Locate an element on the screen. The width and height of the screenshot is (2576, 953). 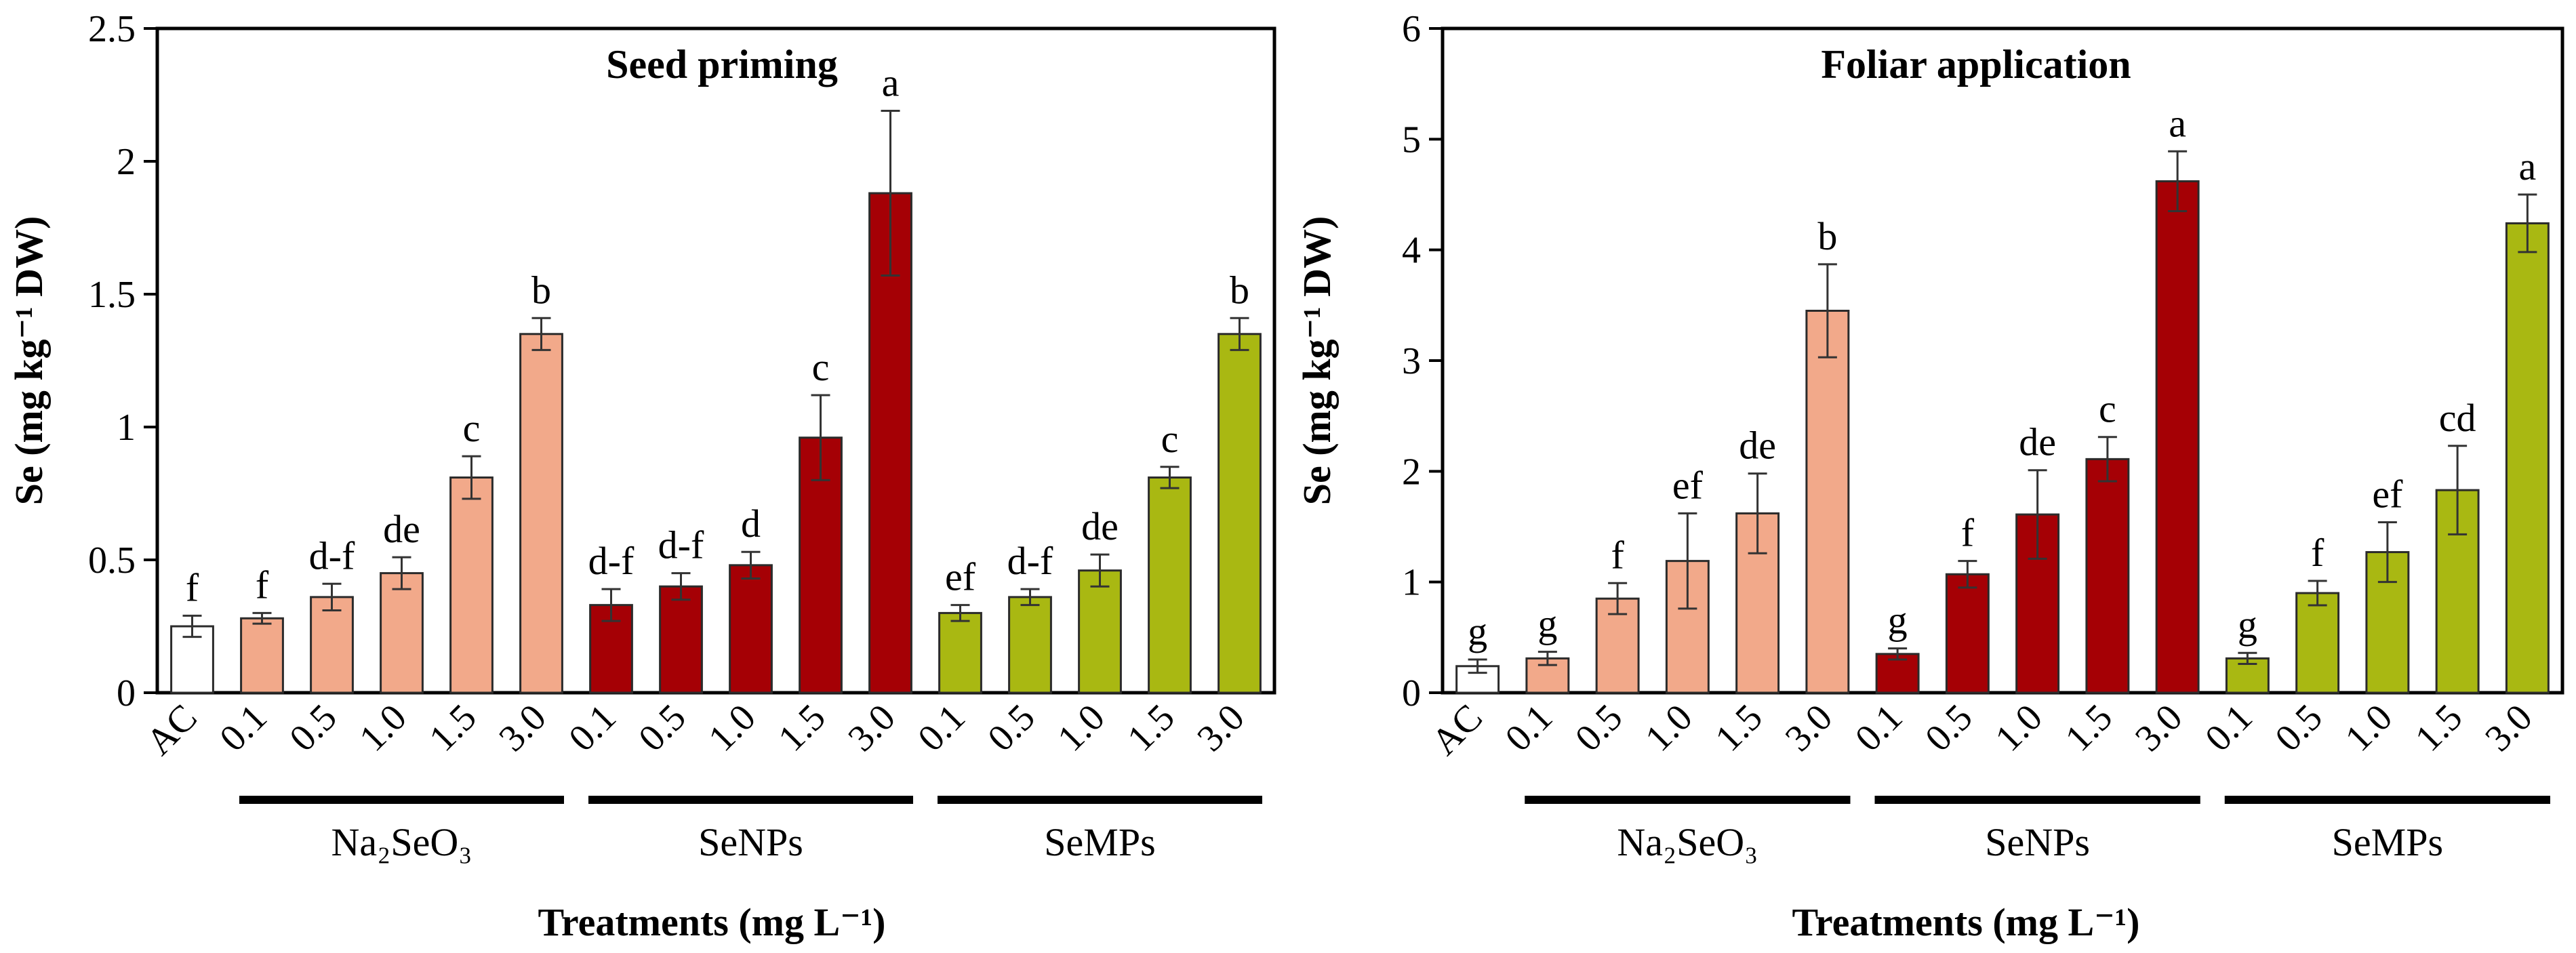
y-tick-label: 1.5 is located at coordinates (112, 295).